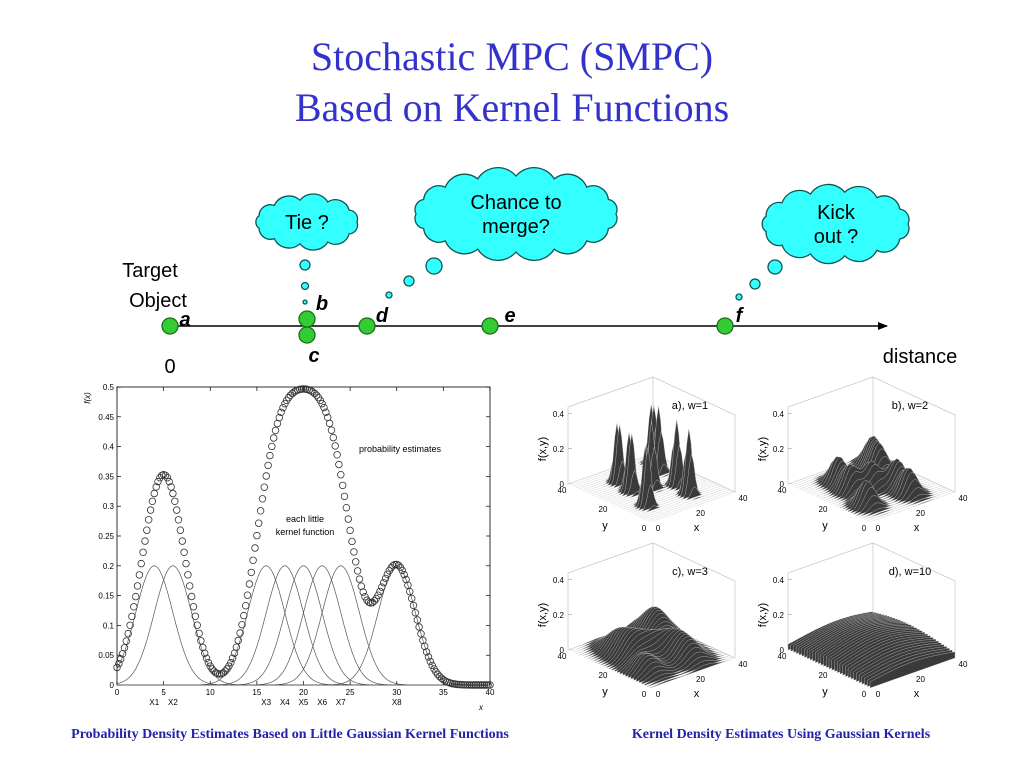 The width and height of the screenshot is (1024, 768). What do you see at coordinates (150, 271) in the screenshot?
I see `target-label: Target` at bounding box center [150, 271].